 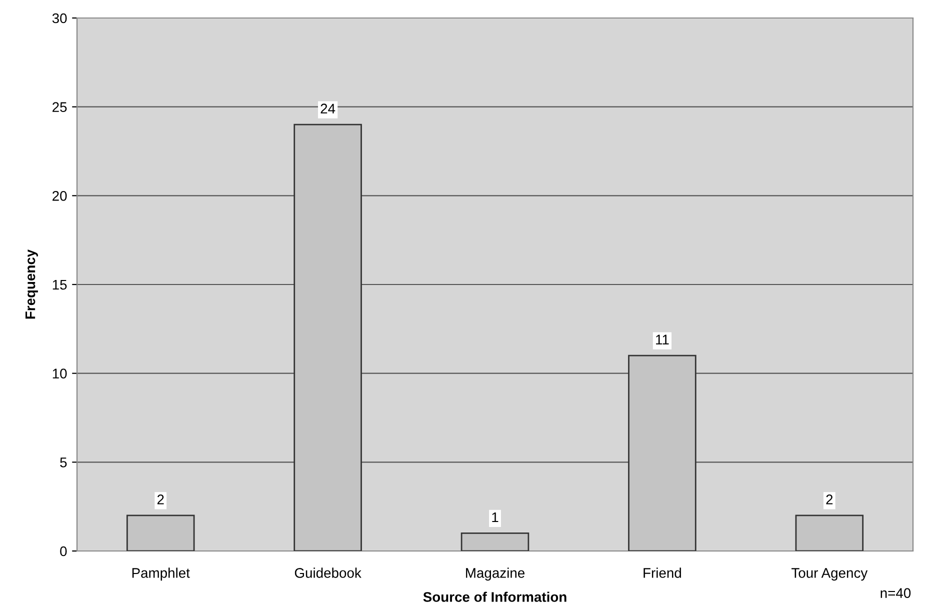 What do you see at coordinates (59, 196) in the screenshot?
I see `y-tick-label: 20` at bounding box center [59, 196].